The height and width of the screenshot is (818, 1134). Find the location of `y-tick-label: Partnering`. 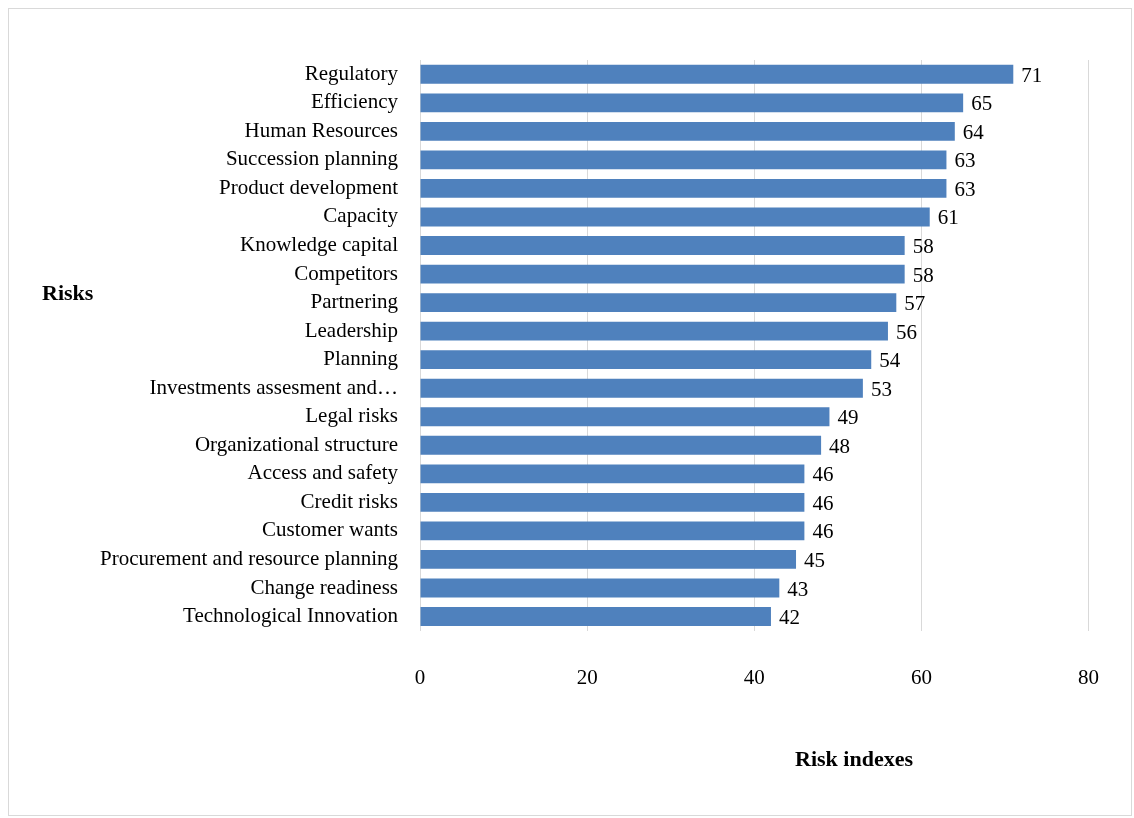

y-tick-label: Partnering is located at coordinates (354, 301).